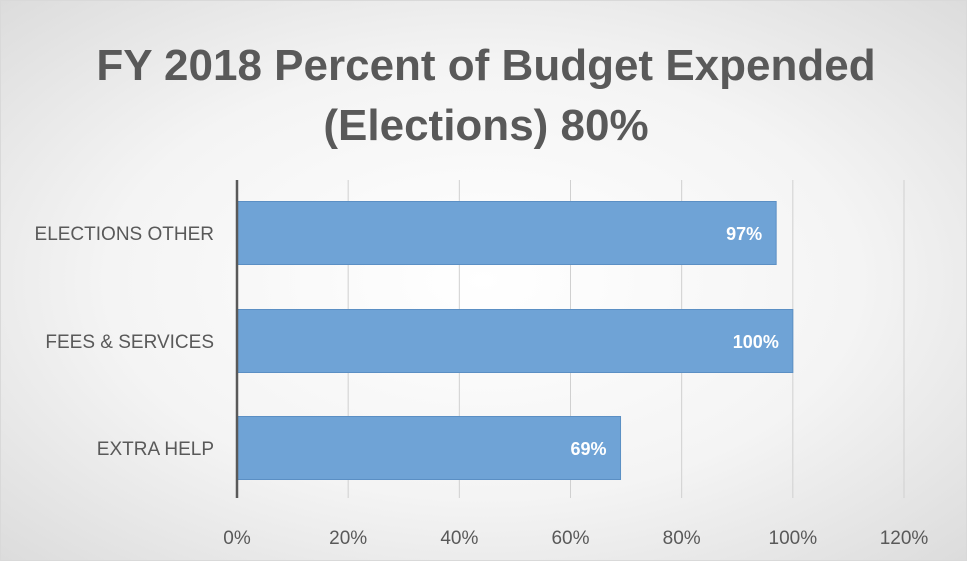 The height and width of the screenshot is (561, 967). What do you see at coordinates (570, 538) in the screenshot?
I see `x-tick-label-3: 60%` at bounding box center [570, 538].